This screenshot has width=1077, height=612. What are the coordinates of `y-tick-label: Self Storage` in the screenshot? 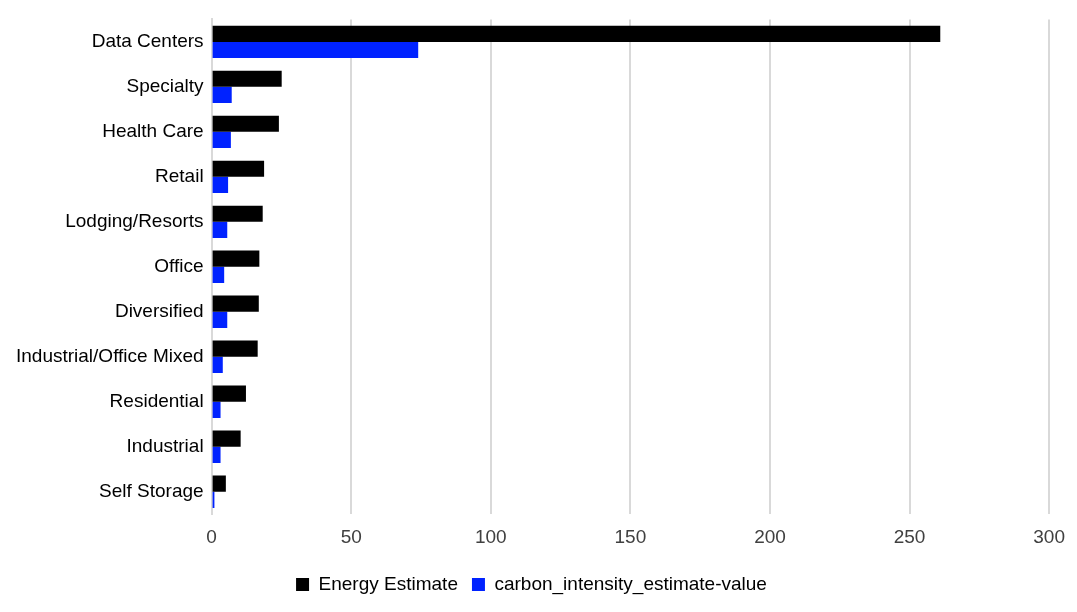 It's located at (151, 490).